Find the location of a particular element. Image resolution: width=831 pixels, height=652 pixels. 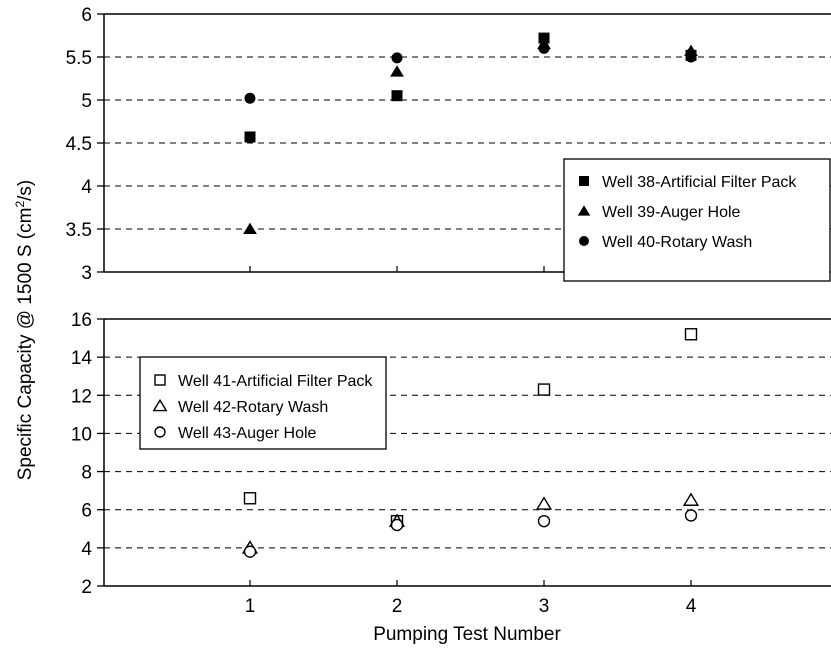

bottom-legend-box is located at coordinates (263, 403).